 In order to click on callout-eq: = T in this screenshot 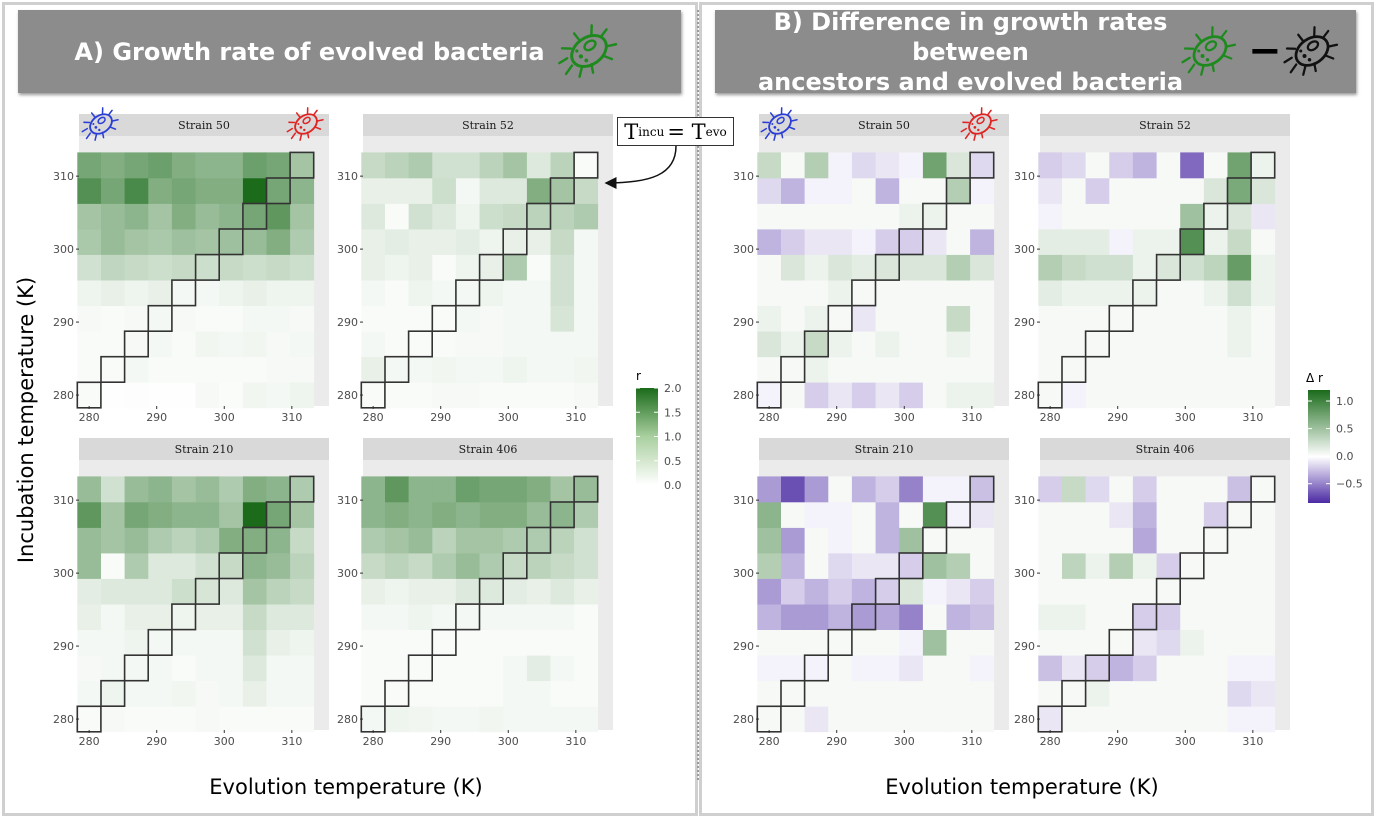, I will do `click(686, 131)`.